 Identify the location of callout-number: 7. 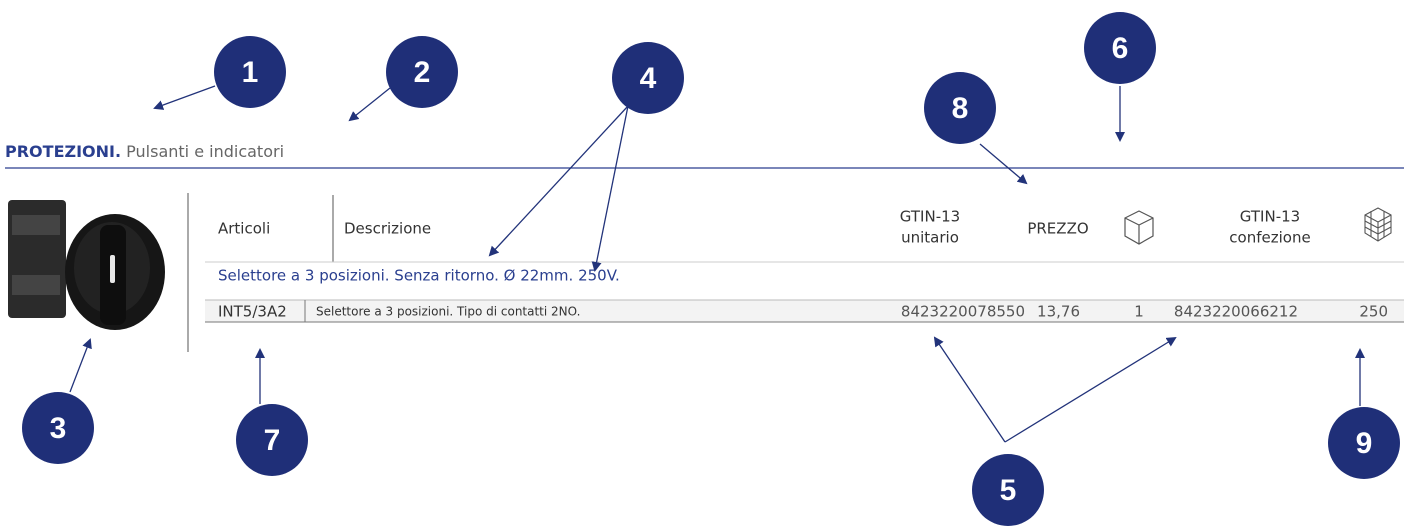
(272, 440).